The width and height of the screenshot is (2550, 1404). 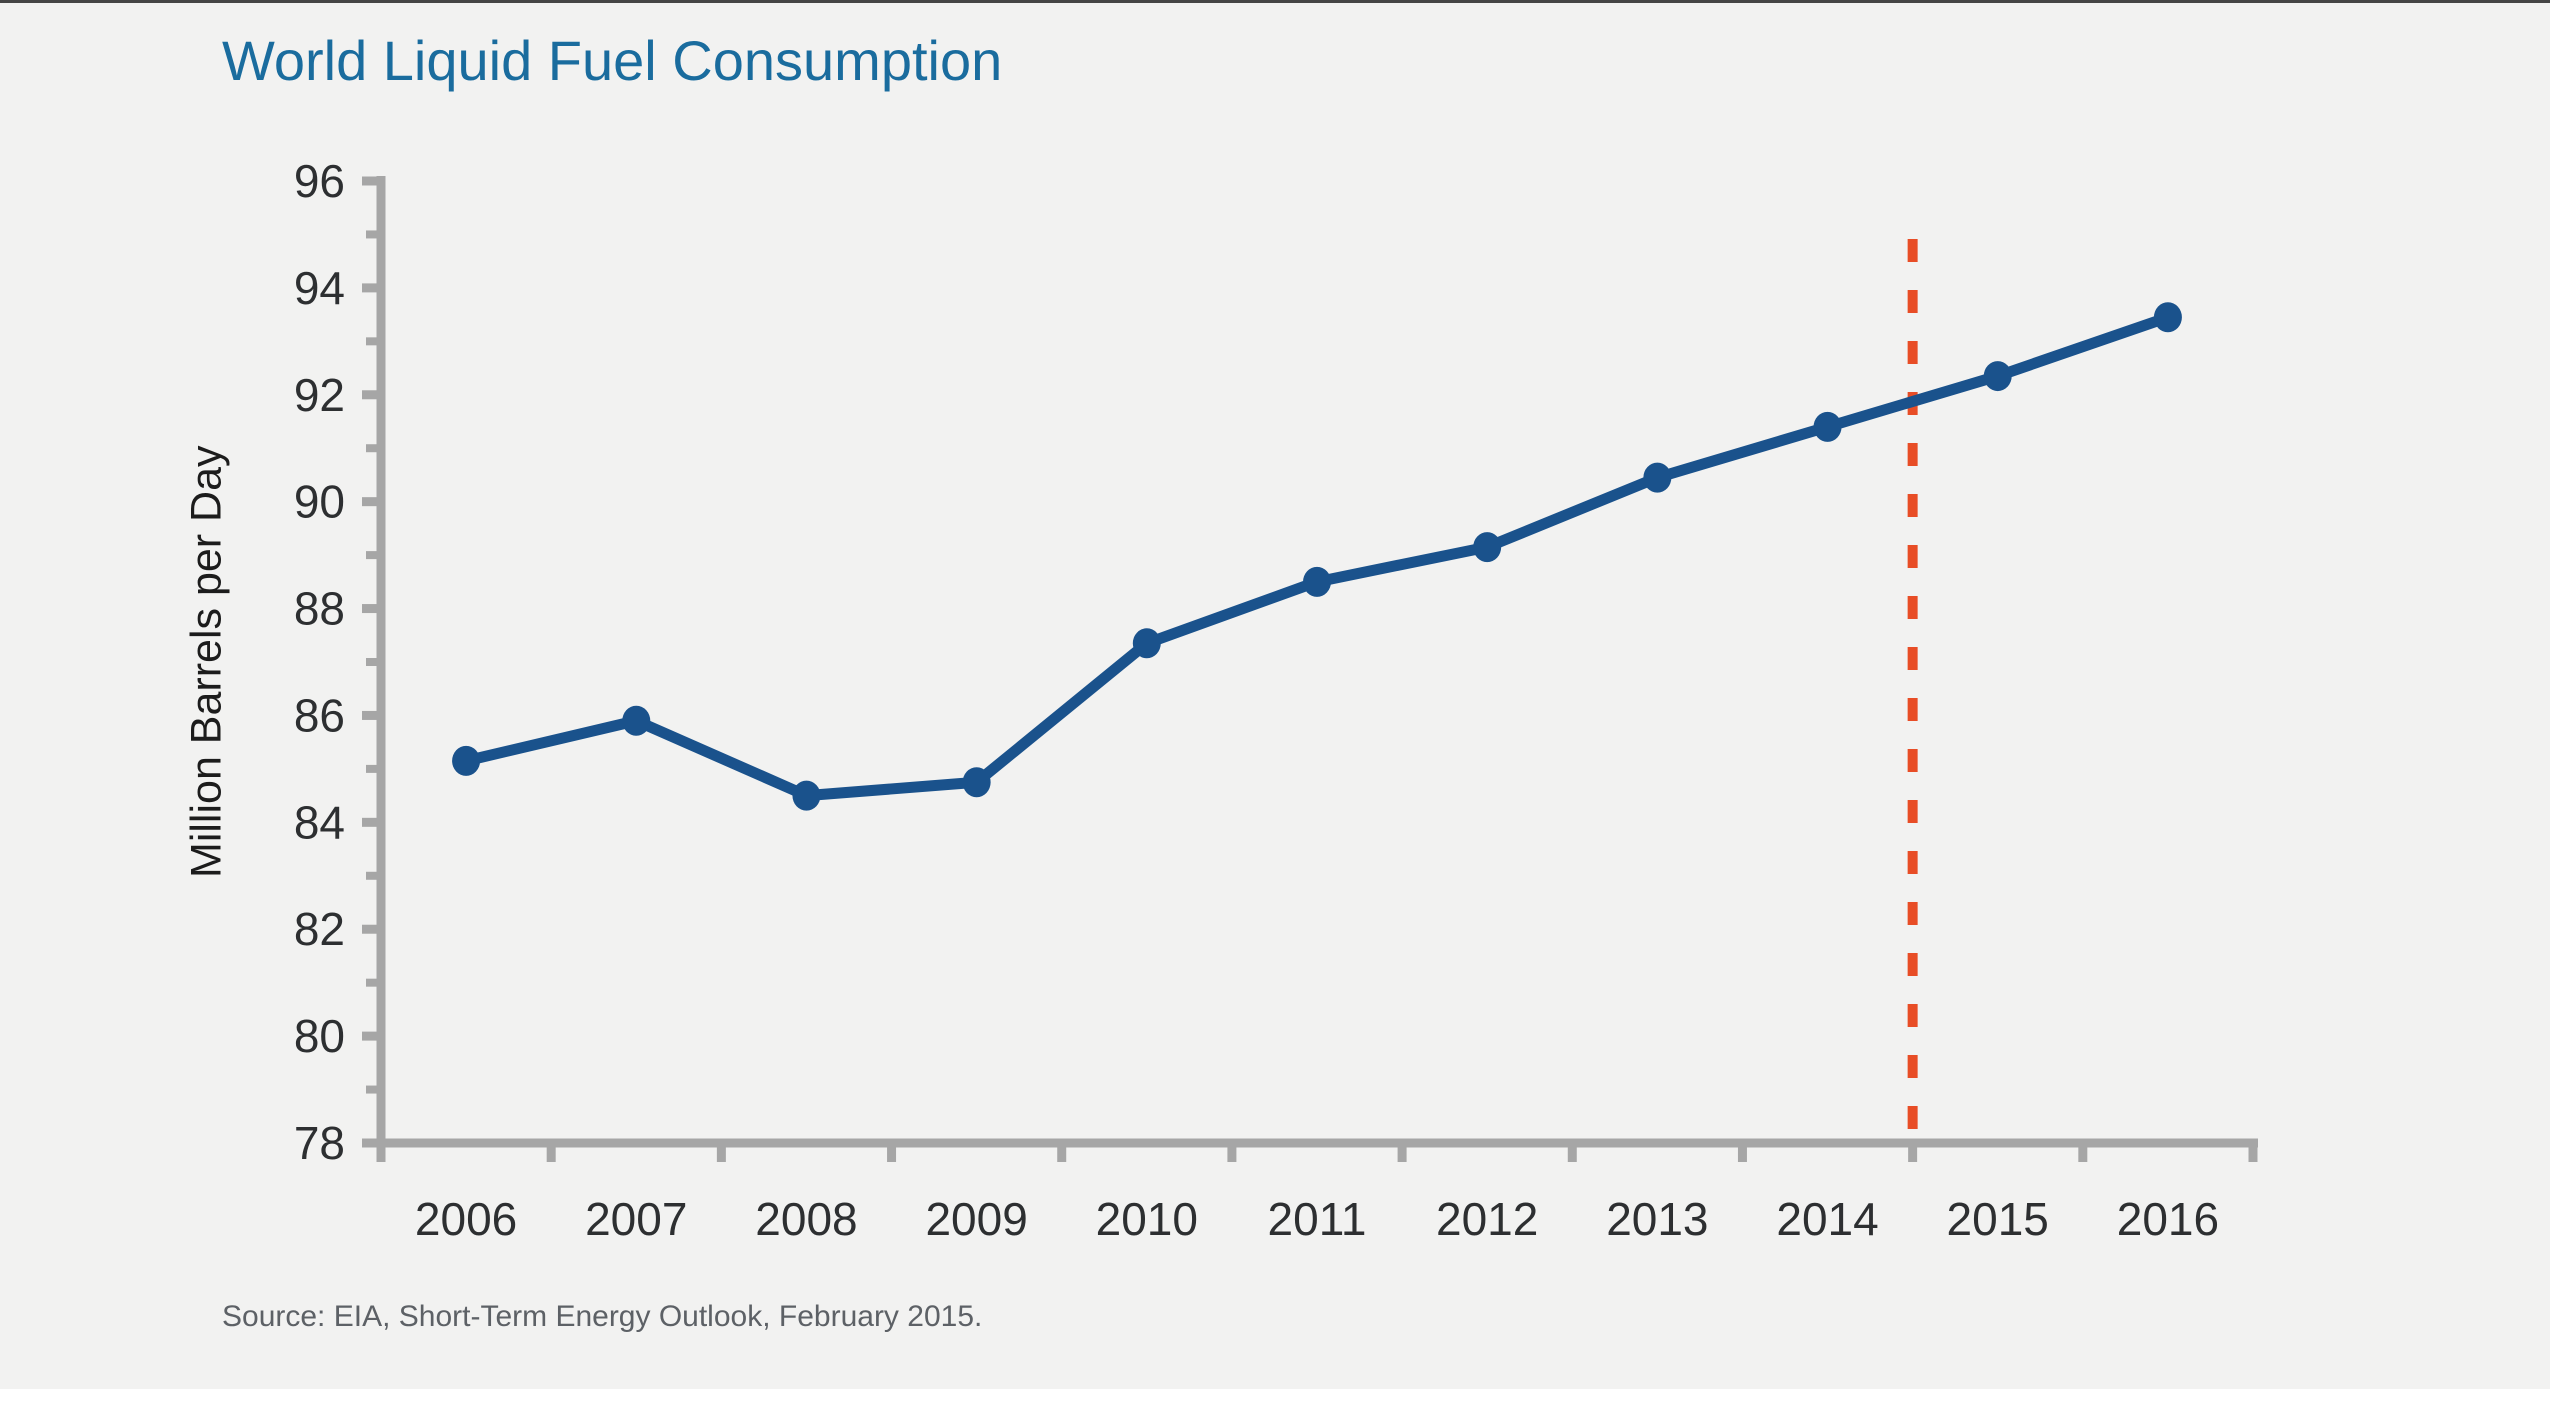 What do you see at coordinates (319, 395) in the screenshot?
I see `y-tick-label-92: 92` at bounding box center [319, 395].